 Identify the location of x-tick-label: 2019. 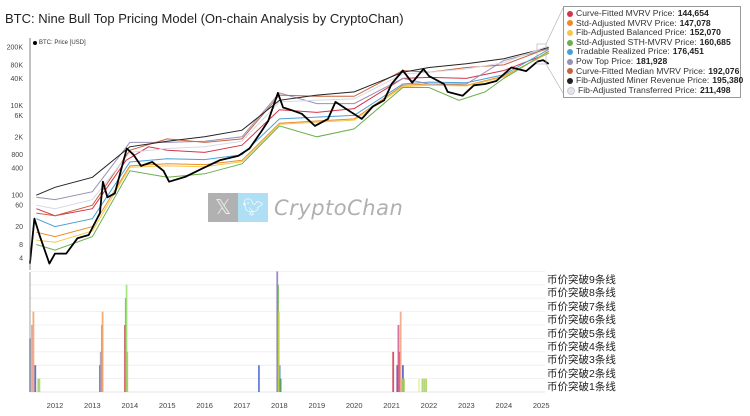
(316, 405).